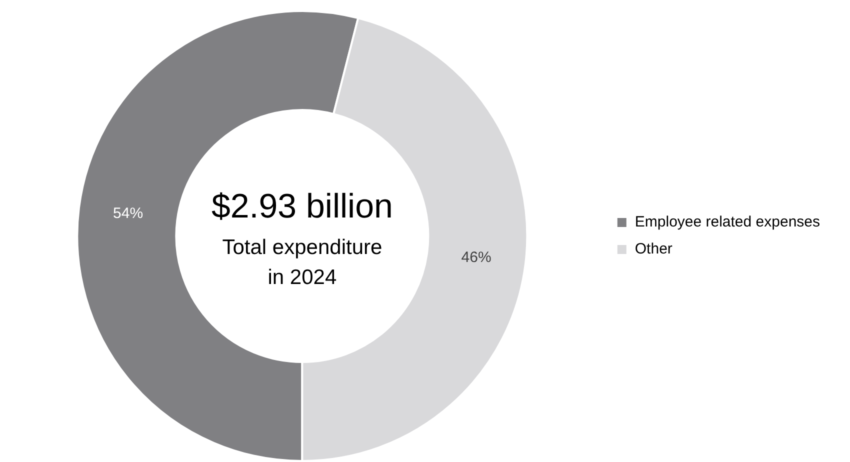 This screenshot has width=850, height=462. What do you see at coordinates (128, 213) in the screenshot?
I see `data-label: 54%` at bounding box center [128, 213].